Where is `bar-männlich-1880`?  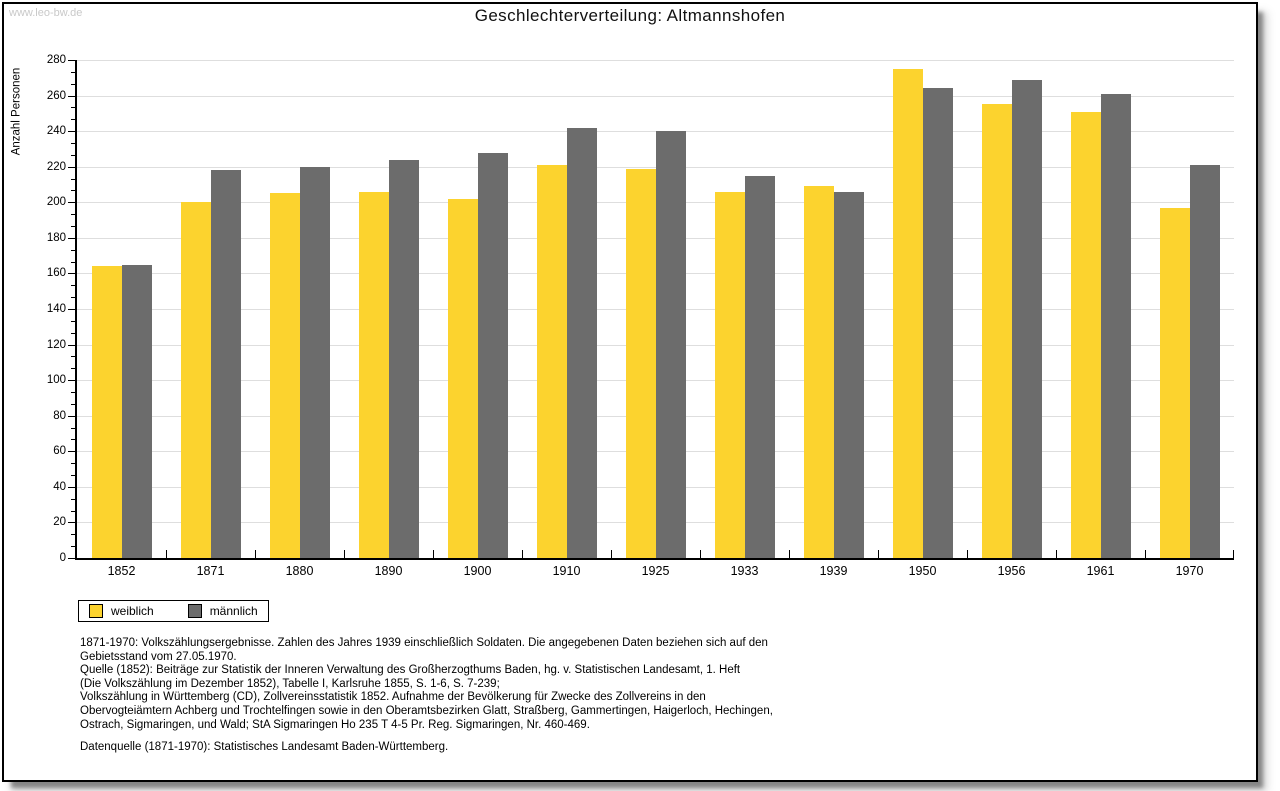 bar-männlich-1880 is located at coordinates (314, 362).